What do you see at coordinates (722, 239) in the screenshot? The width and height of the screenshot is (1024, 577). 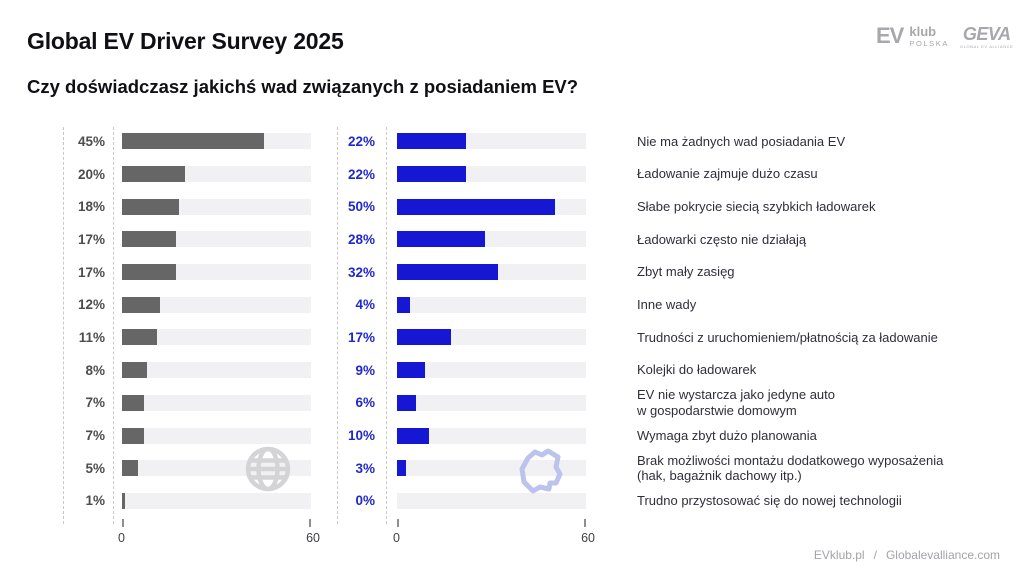 I see `category-label: Ładowarki często nie działają` at bounding box center [722, 239].